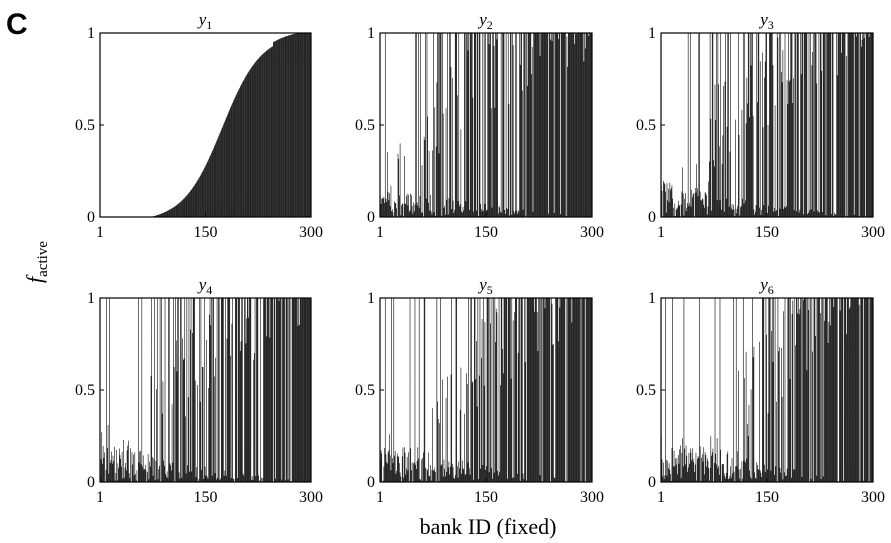 Image resolution: width=891 pixels, height=543 pixels. I want to click on panel-title: y3, so click(766, 21).